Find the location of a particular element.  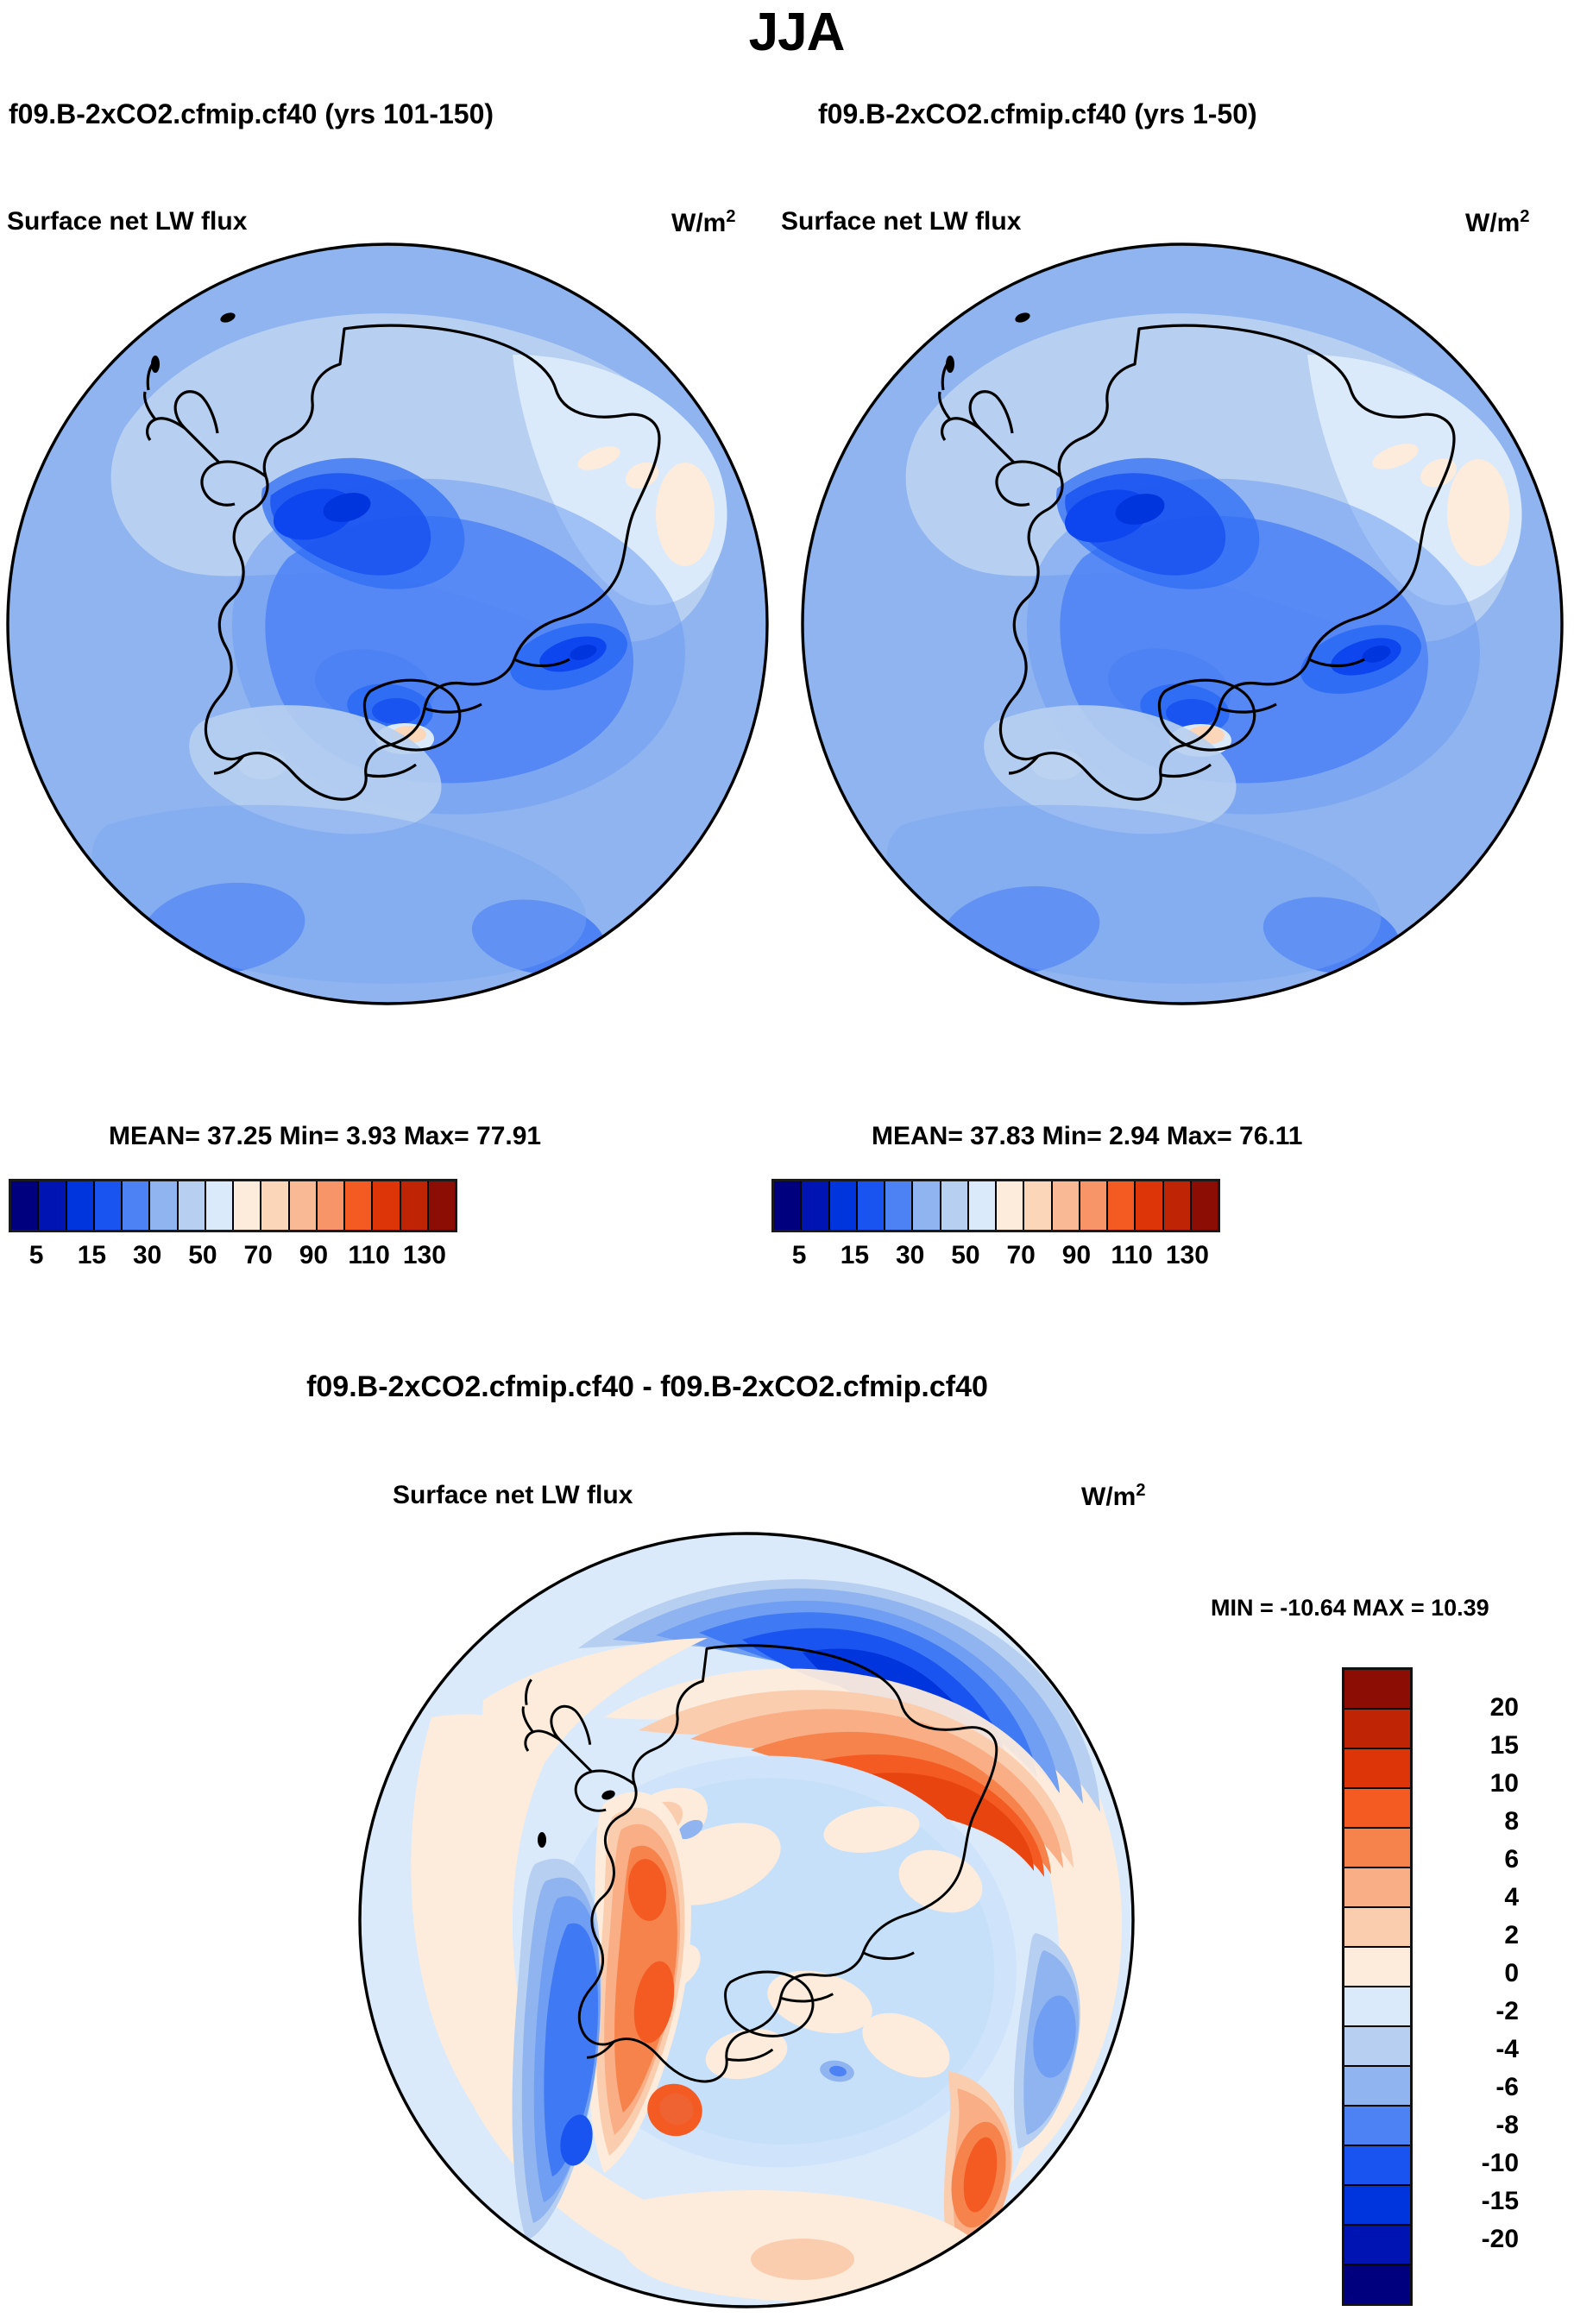

colorbar-difference-tick-0: 20 is located at coordinates (1504, 1707).